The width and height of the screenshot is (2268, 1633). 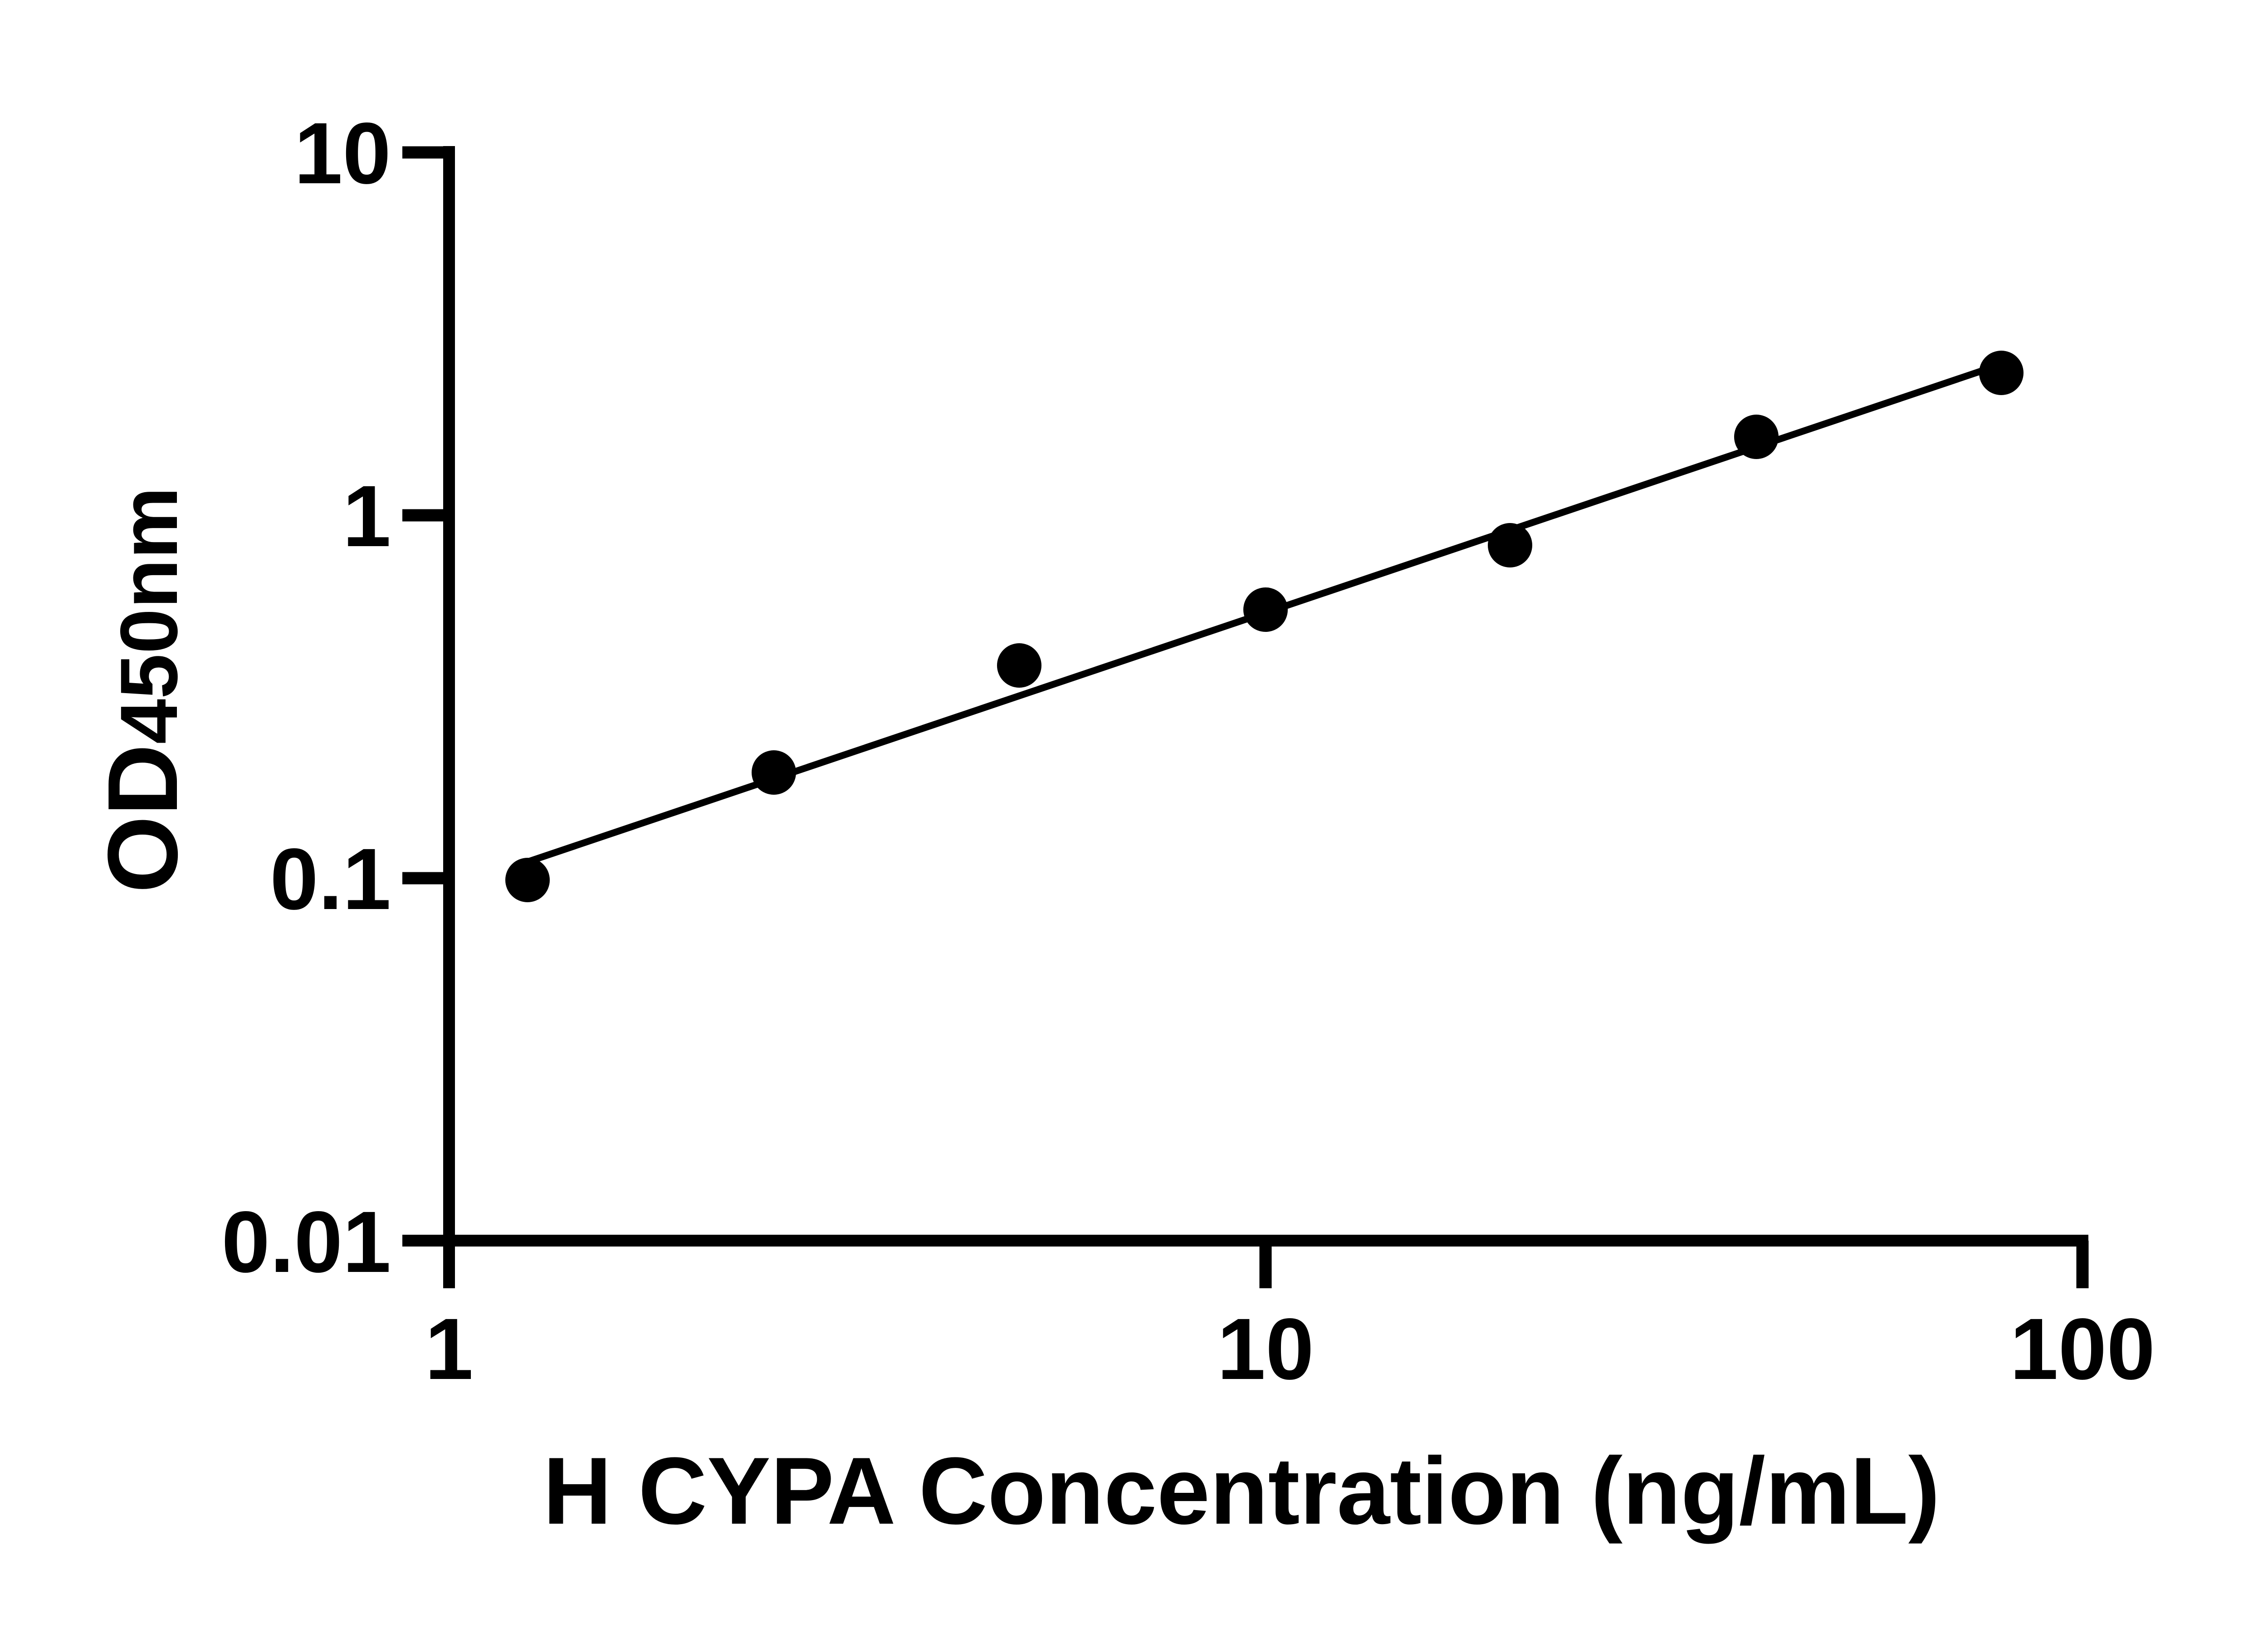 What do you see at coordinates (306, 1242) in the screenshot?
I see `svg-text: 0.01` at bounding box center [306, 1242].